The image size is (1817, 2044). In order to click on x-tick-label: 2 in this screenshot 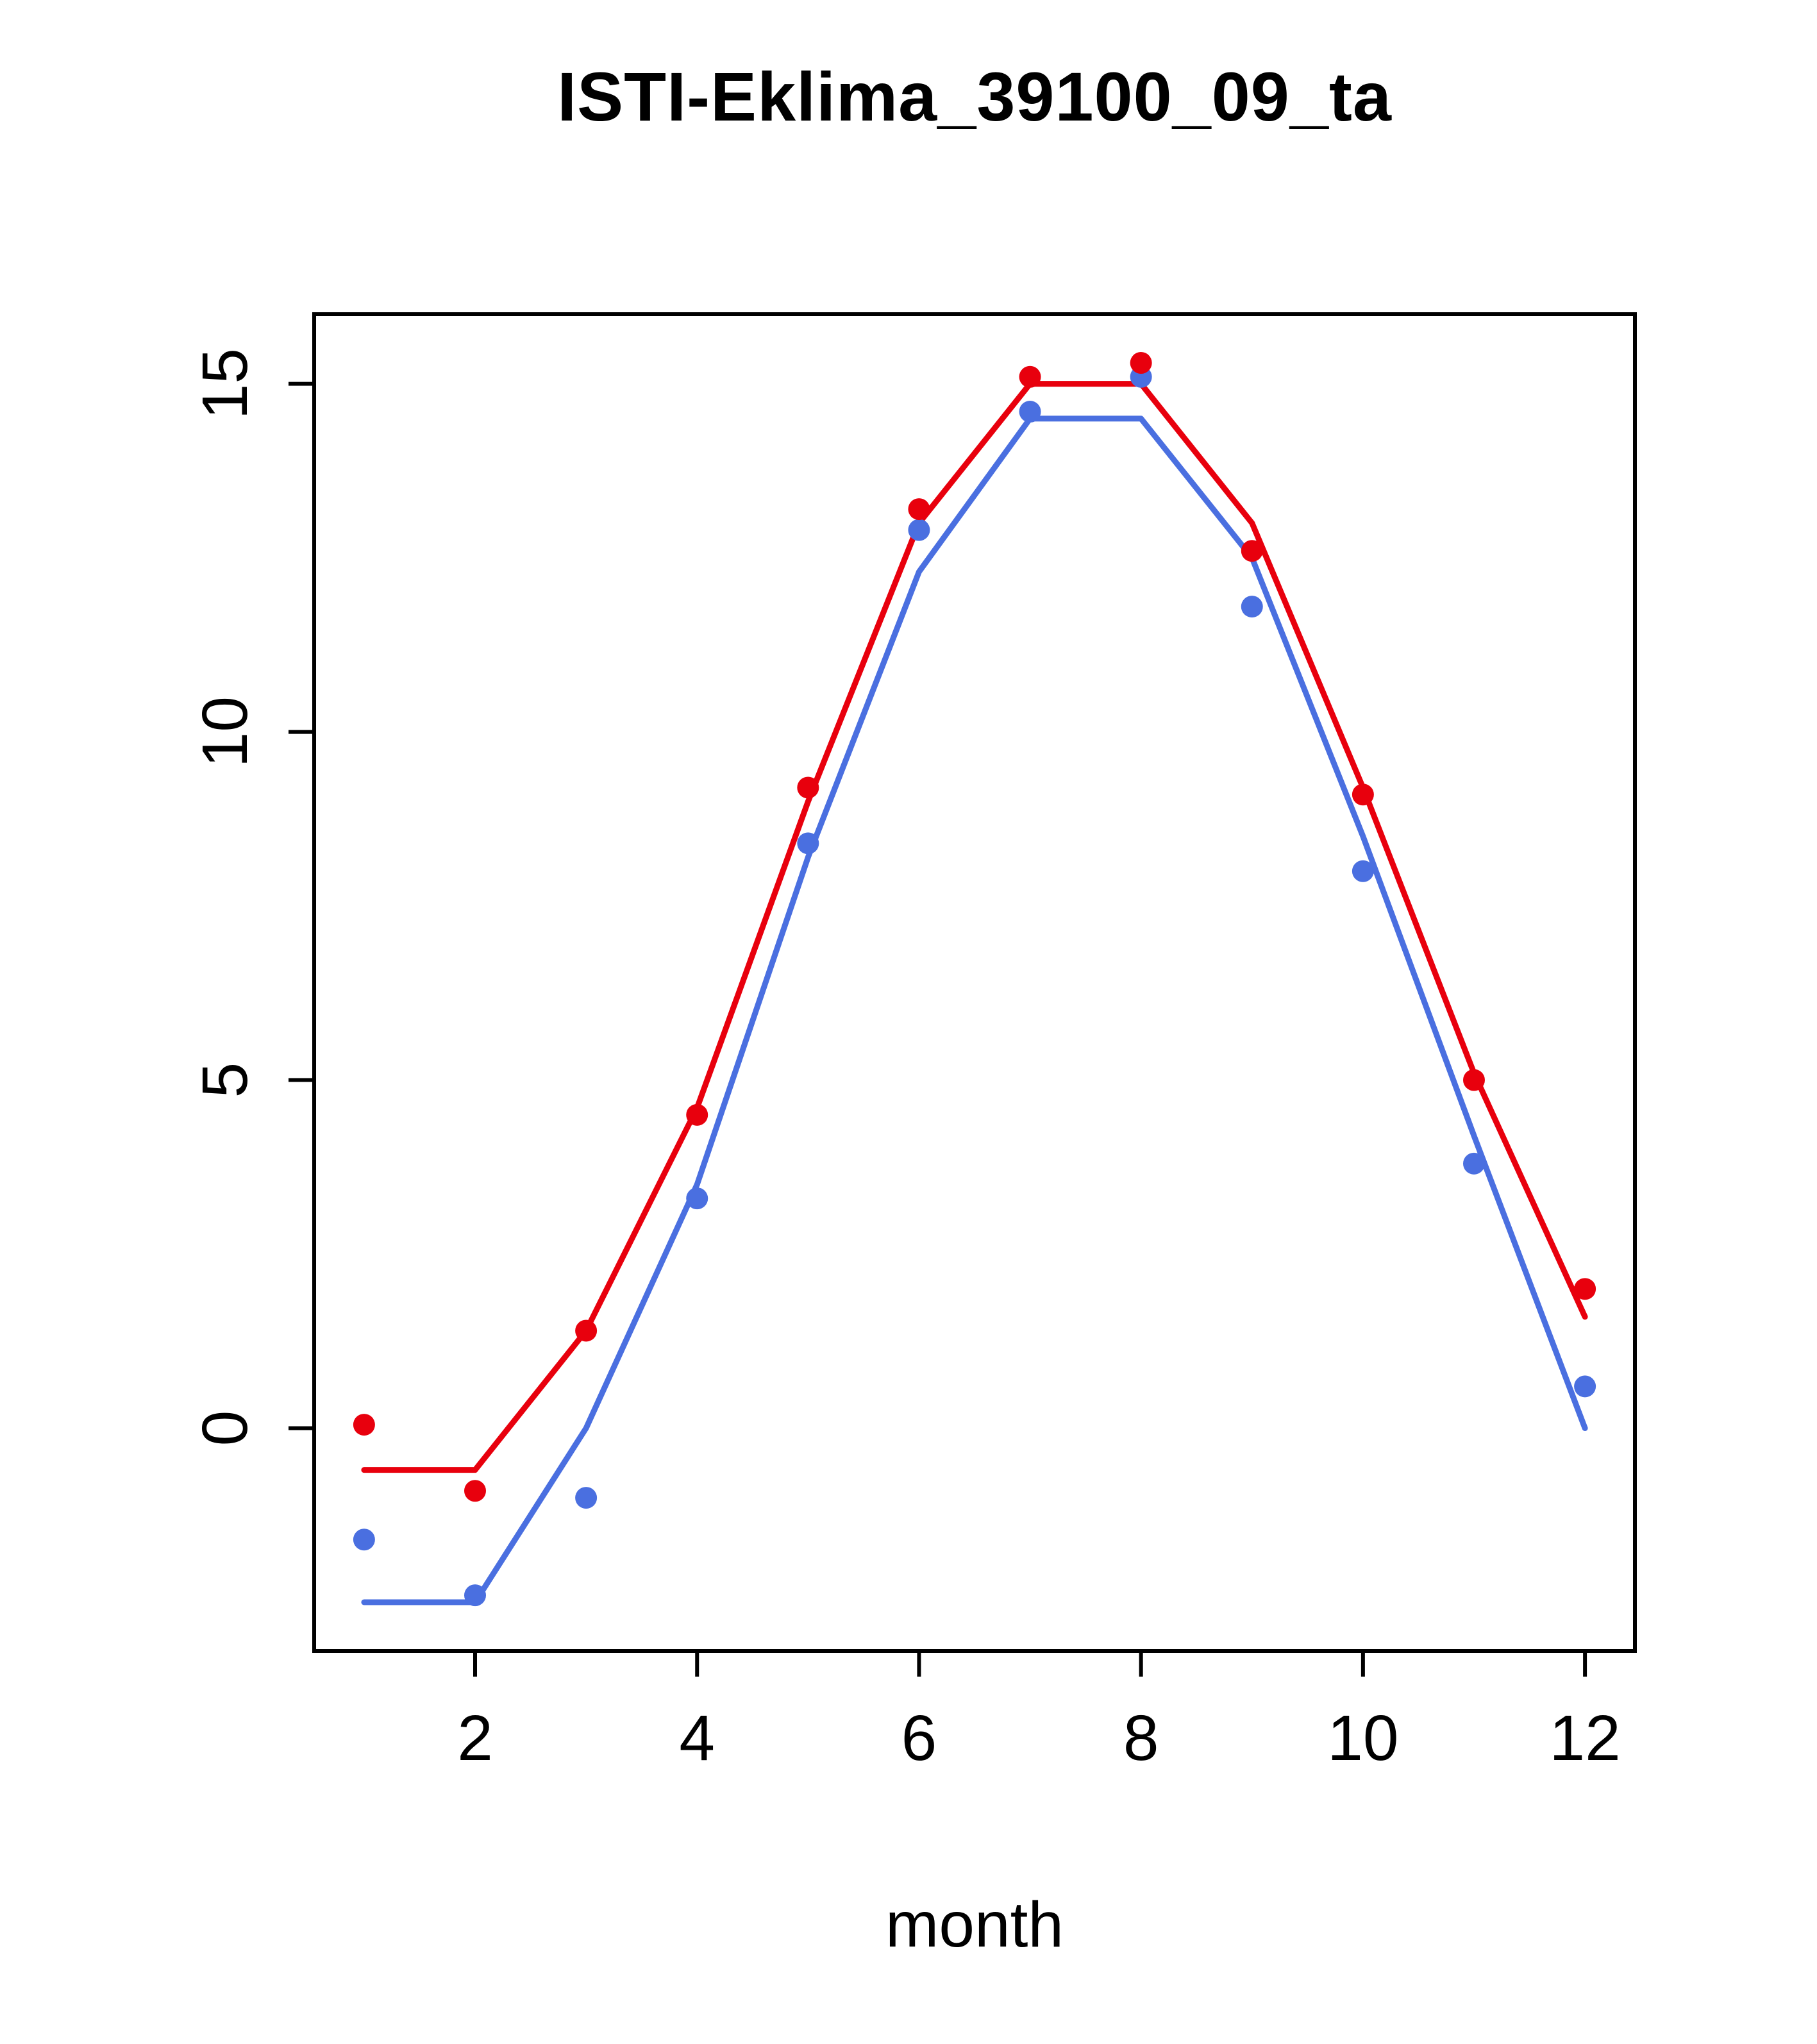, I will do `click(475, 1738)`.